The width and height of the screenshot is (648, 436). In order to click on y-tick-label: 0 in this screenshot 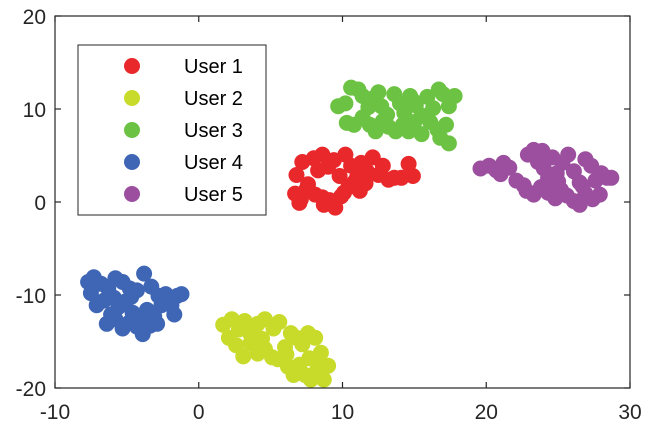, I will do `click(40, 203)`.